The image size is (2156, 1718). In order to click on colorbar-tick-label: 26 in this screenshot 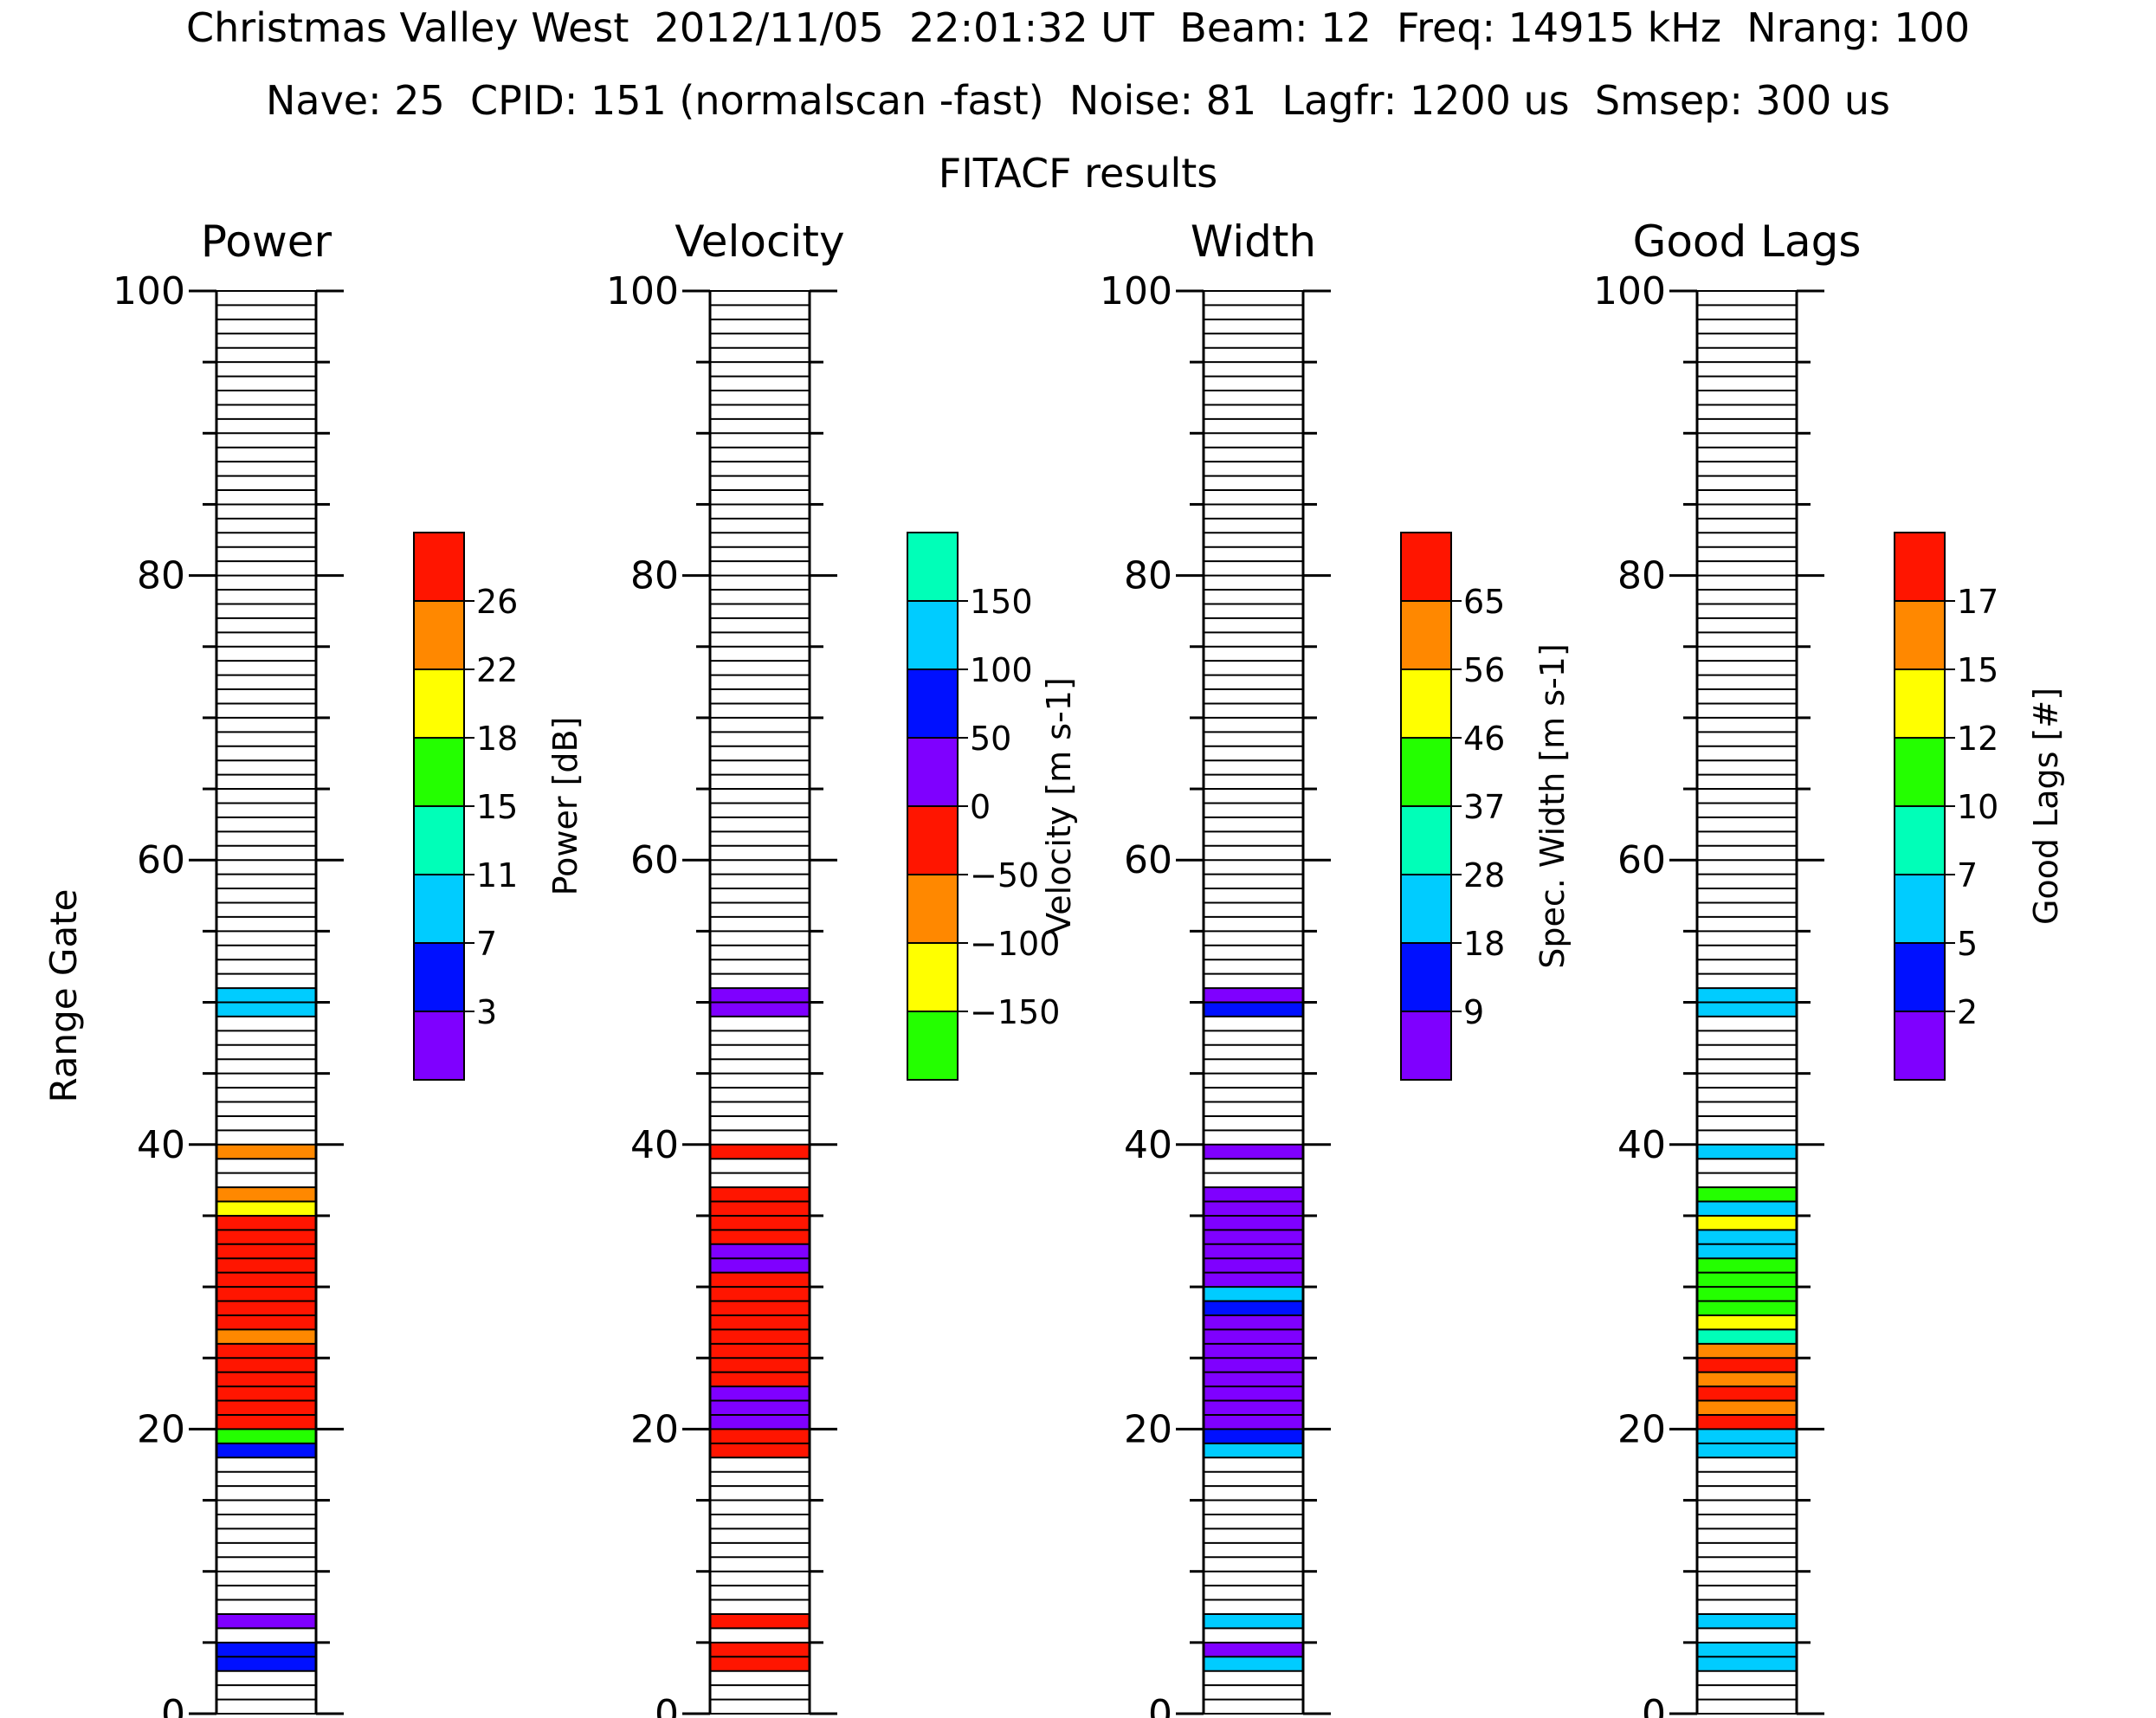, I will do `click(497, 602)`.